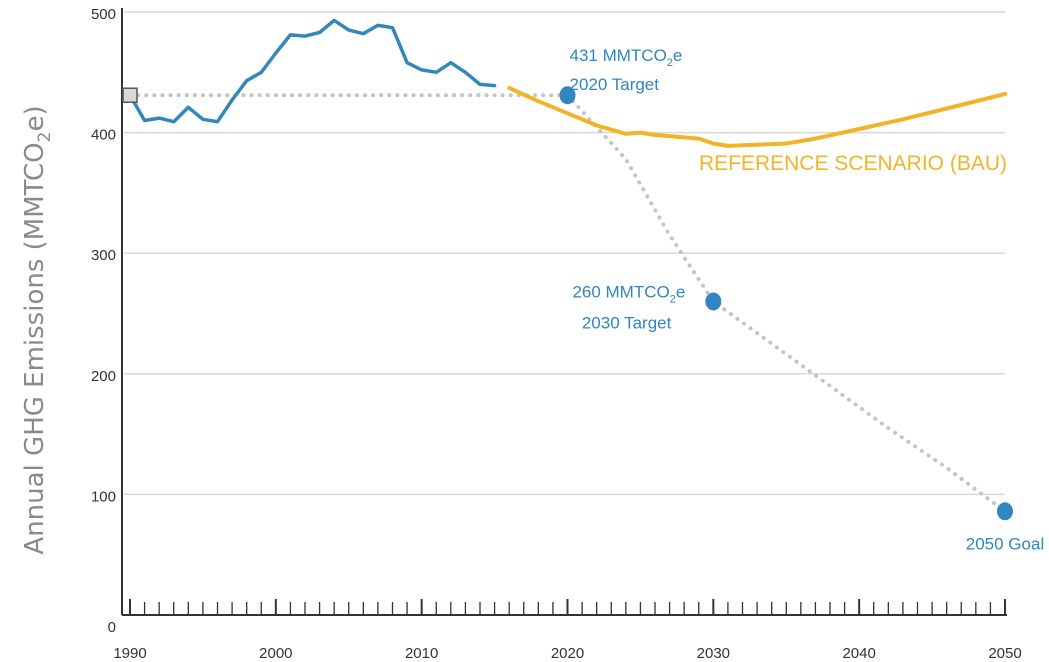 The width and height of the screenshot is (1049, 662). I want to click on x-tick-label-2000: 2000, so click(275, 653).